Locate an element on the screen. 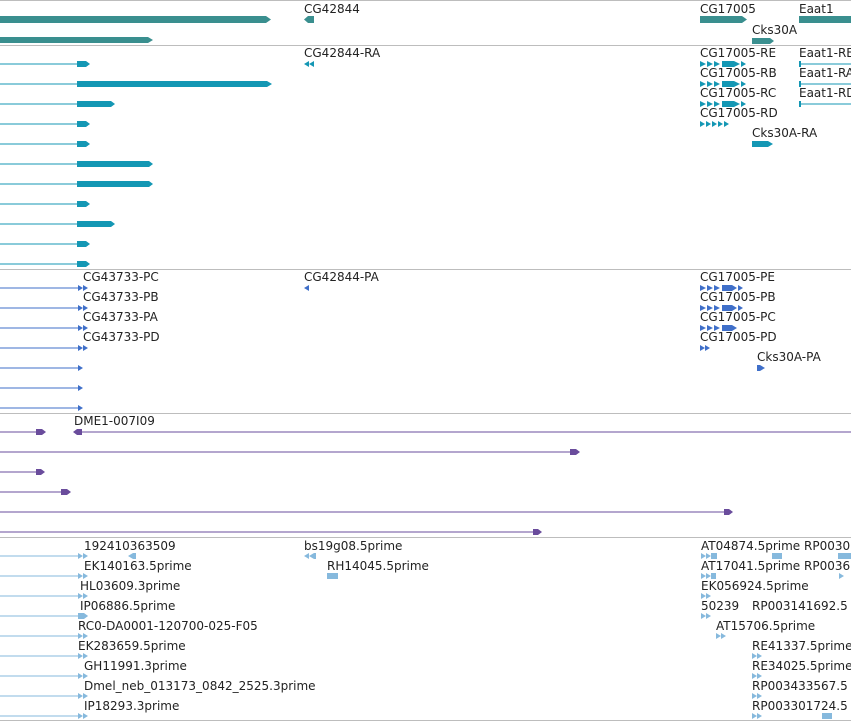  cds-intron-lines is located at coordinates (39, 348).